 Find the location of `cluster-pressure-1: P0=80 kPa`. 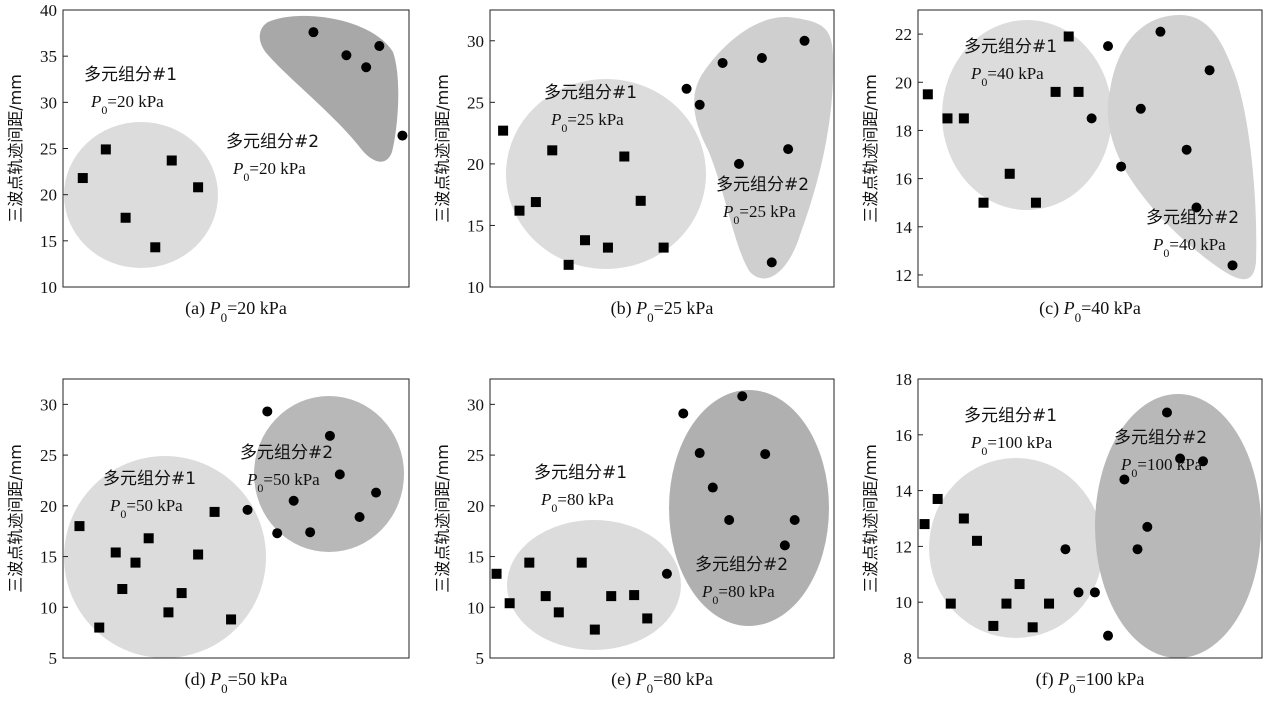

cluster-pressure-1: P0=80 kPa is located at coordinates (577, 502).